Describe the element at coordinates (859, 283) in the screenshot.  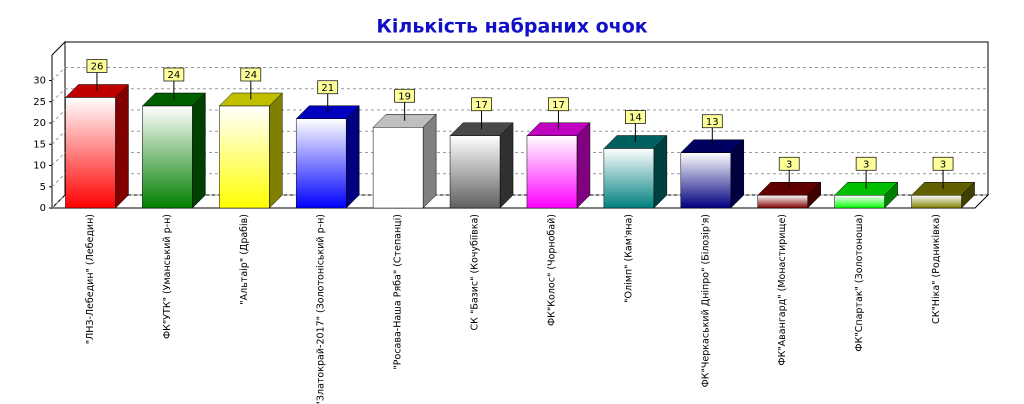
I see `x-tick-label: ФК"Спартак" (Золотоноша)` at that location.